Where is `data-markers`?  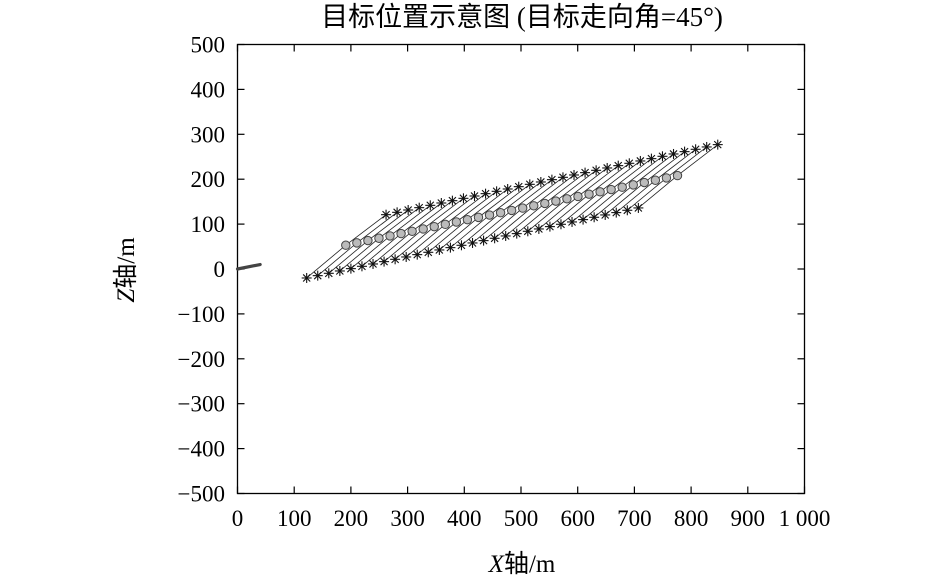 data-markers is located at coordinates (512, 211).